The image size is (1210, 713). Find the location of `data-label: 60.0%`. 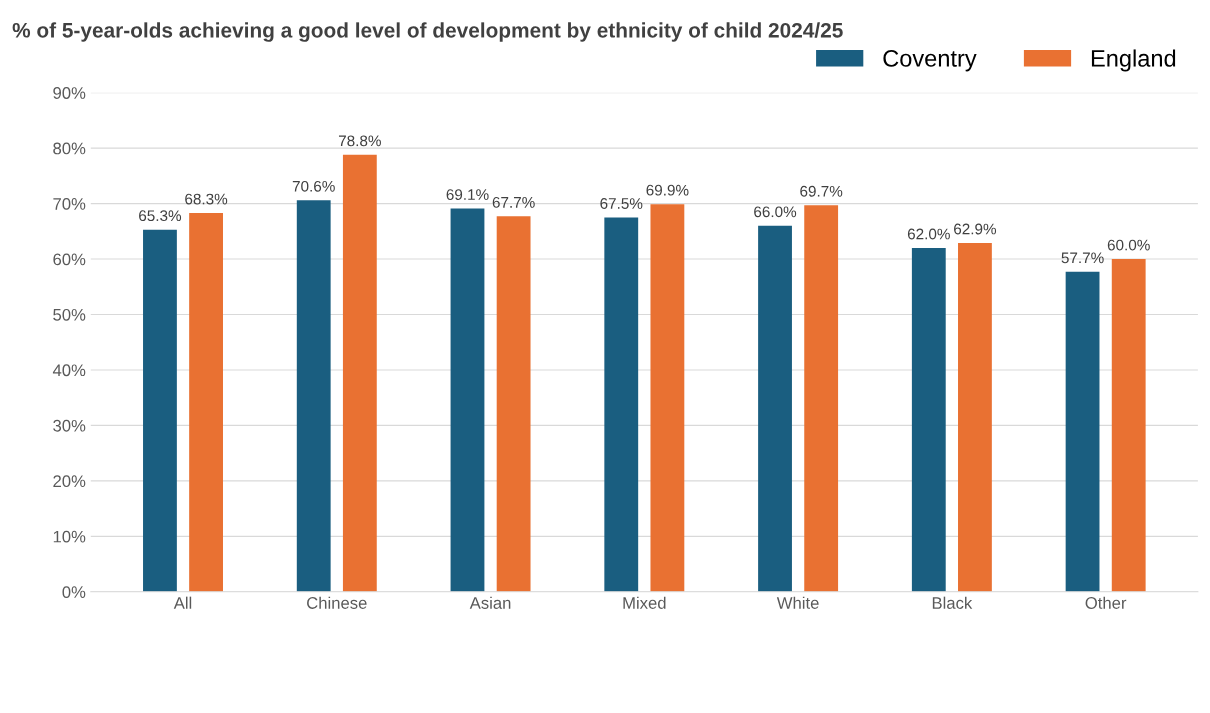

data-label: 60.0% is located at coordinates (1128, 245).